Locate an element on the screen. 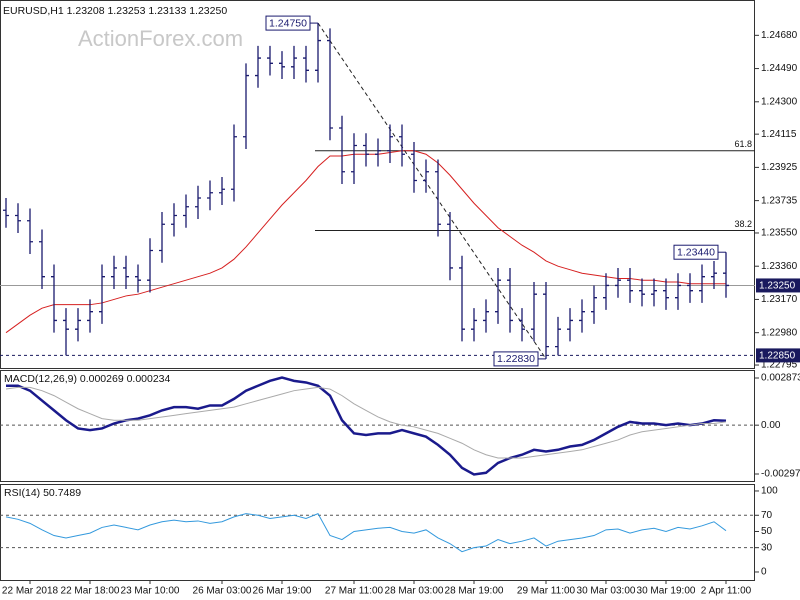 Image resolution: width=800 pixels, height=600 pixels. fib-label: 61.8 is located at coordinates (743, 144).